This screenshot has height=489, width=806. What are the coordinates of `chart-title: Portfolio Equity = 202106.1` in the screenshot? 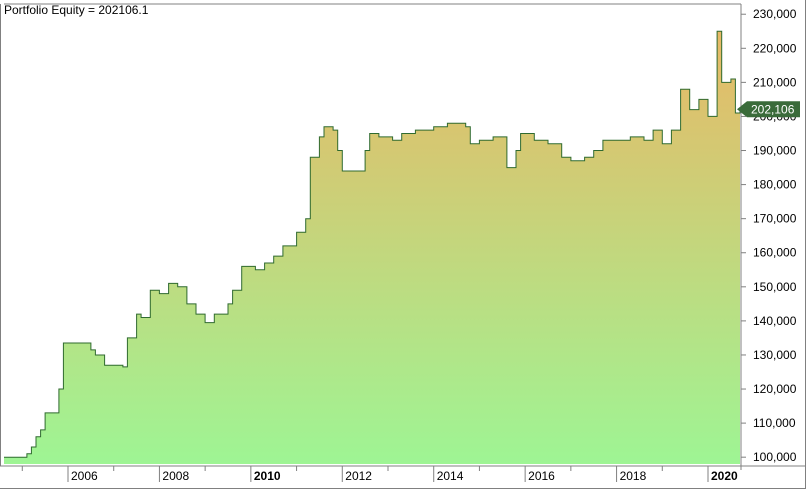 It's located at (76, 10).